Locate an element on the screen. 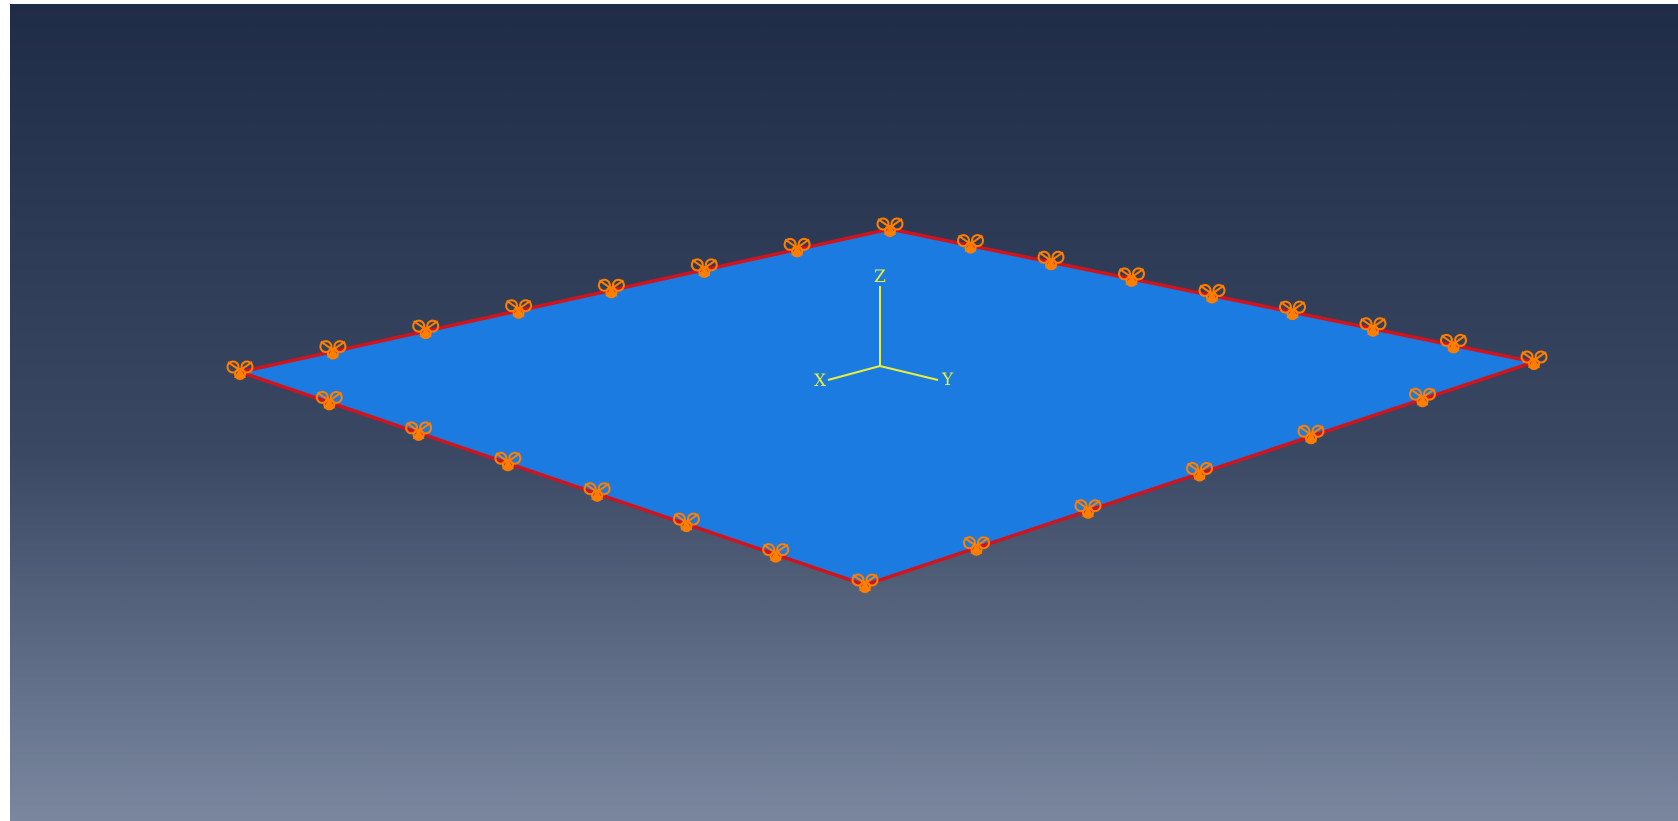  x-axis-label: X is located at coordinates (820, 381).